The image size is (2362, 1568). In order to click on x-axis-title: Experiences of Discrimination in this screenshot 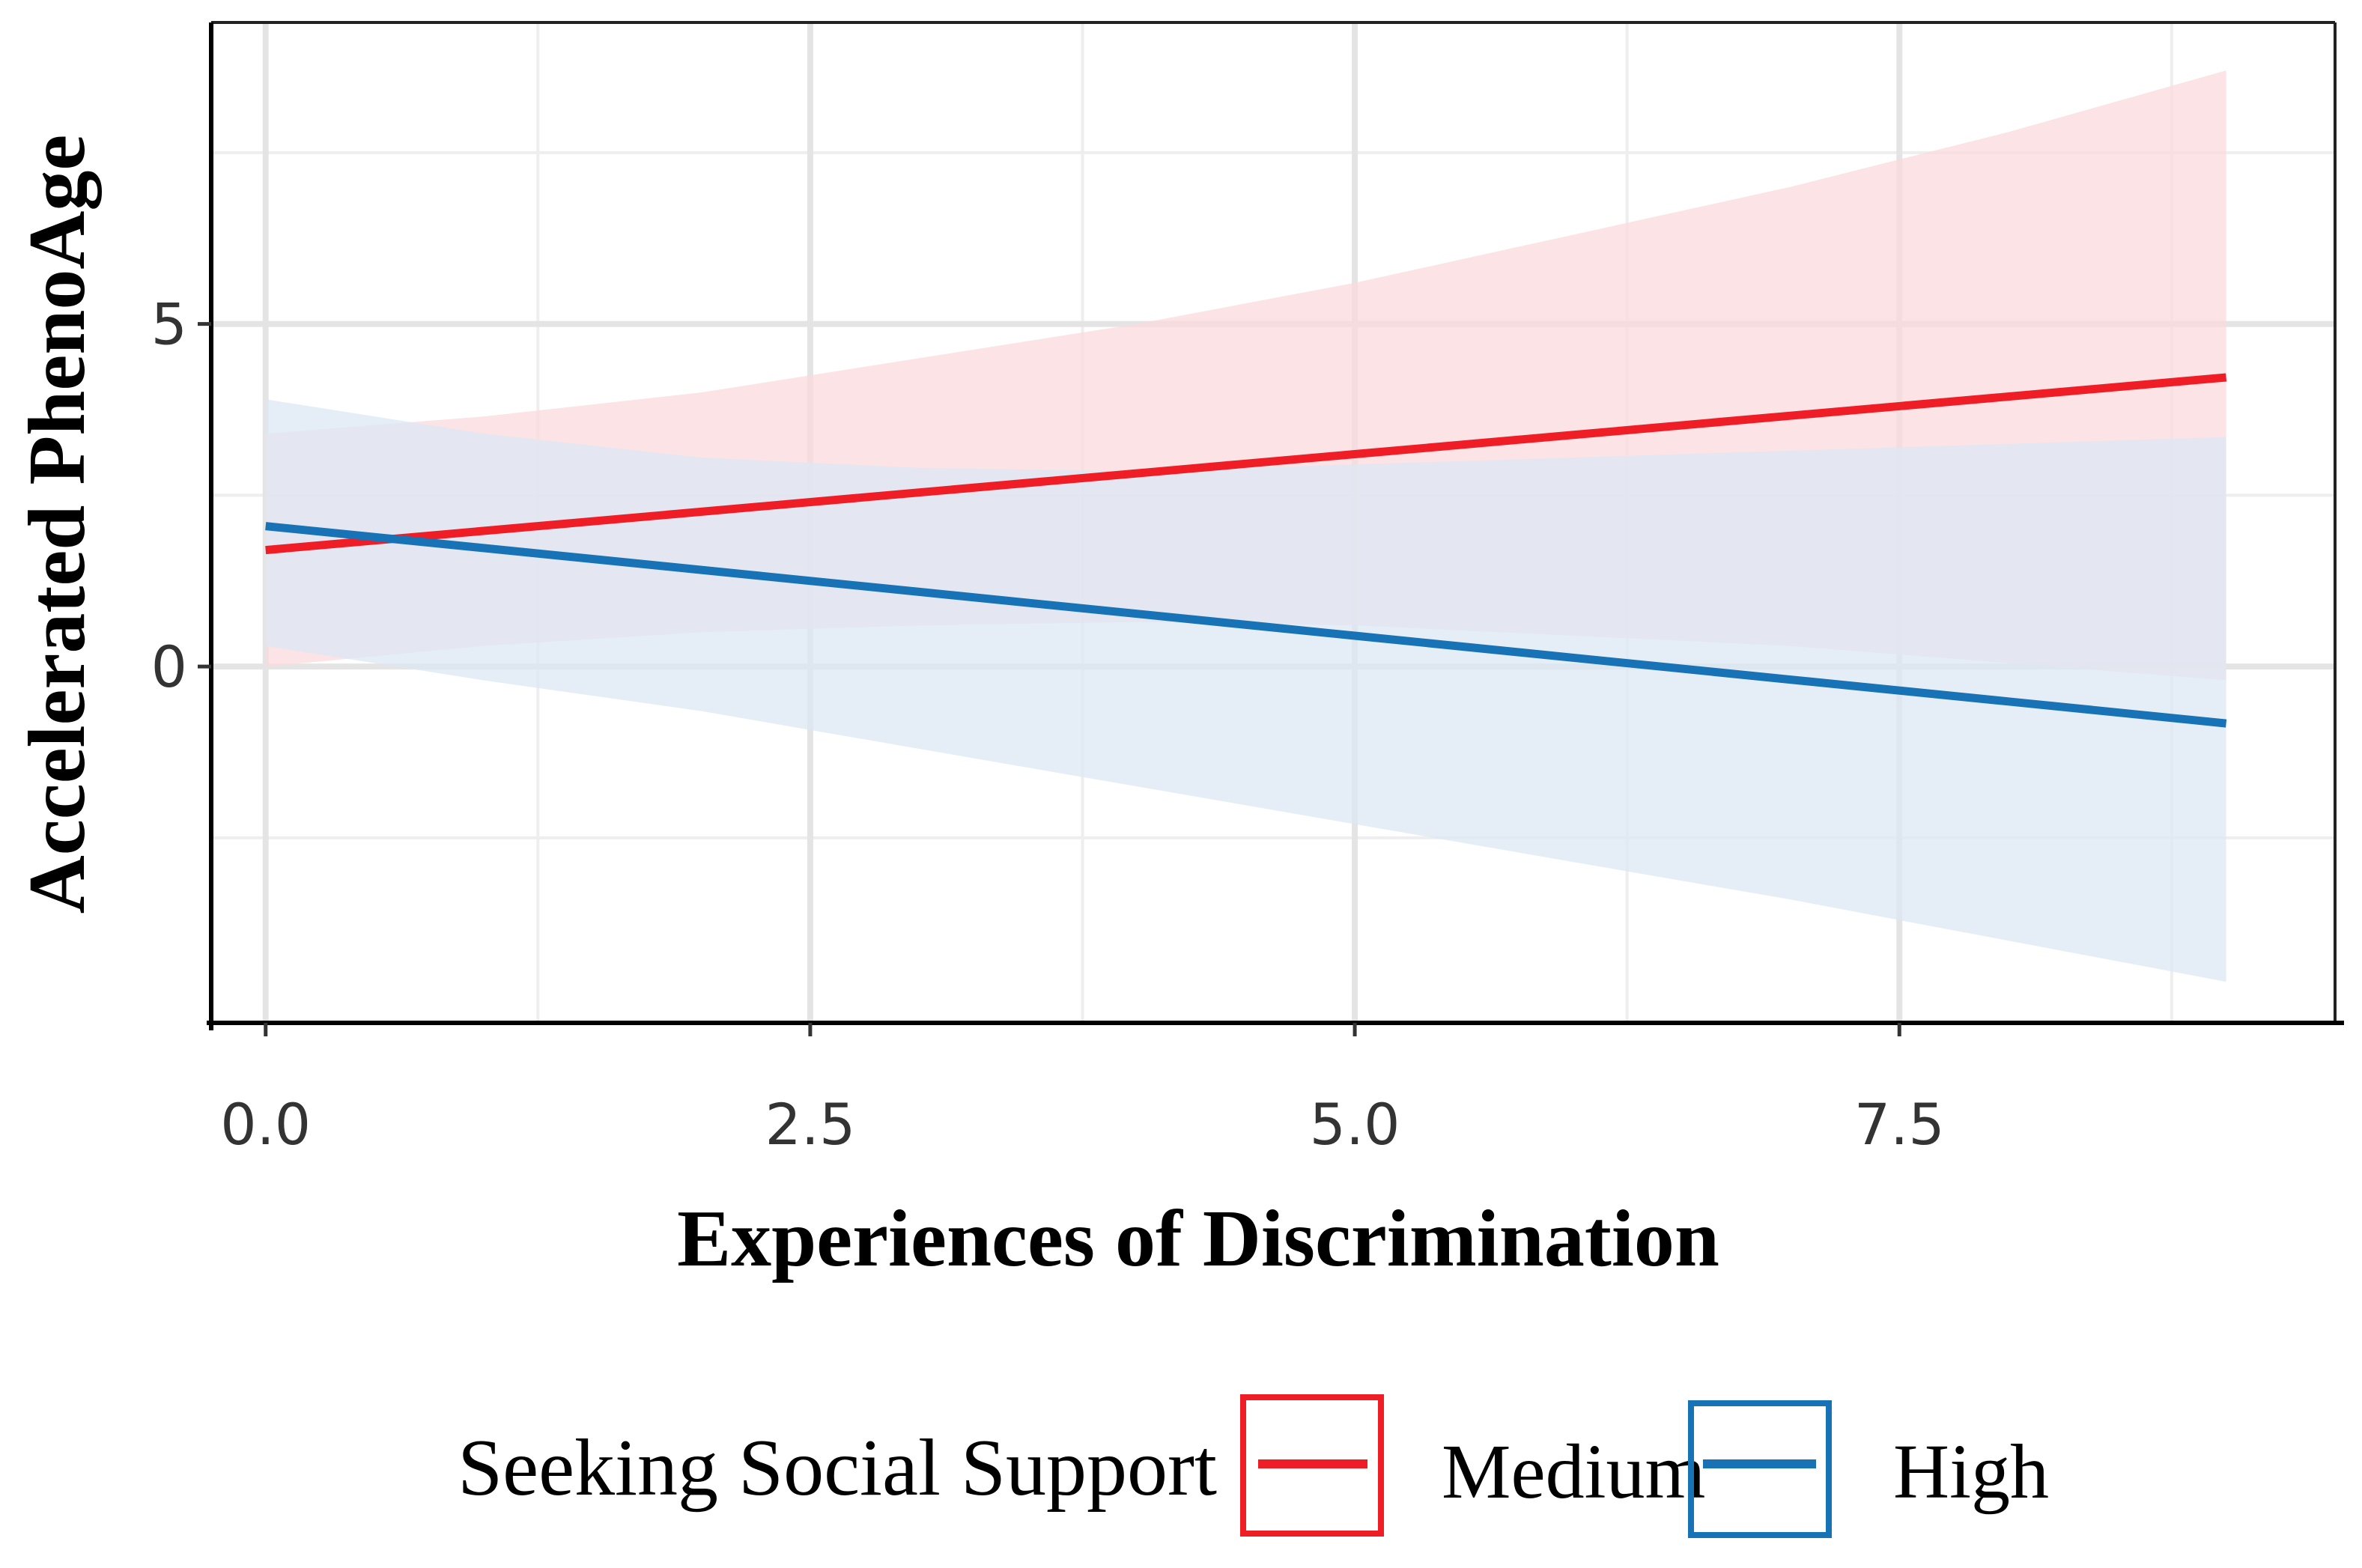, I will do `click(1198, 1239)`.